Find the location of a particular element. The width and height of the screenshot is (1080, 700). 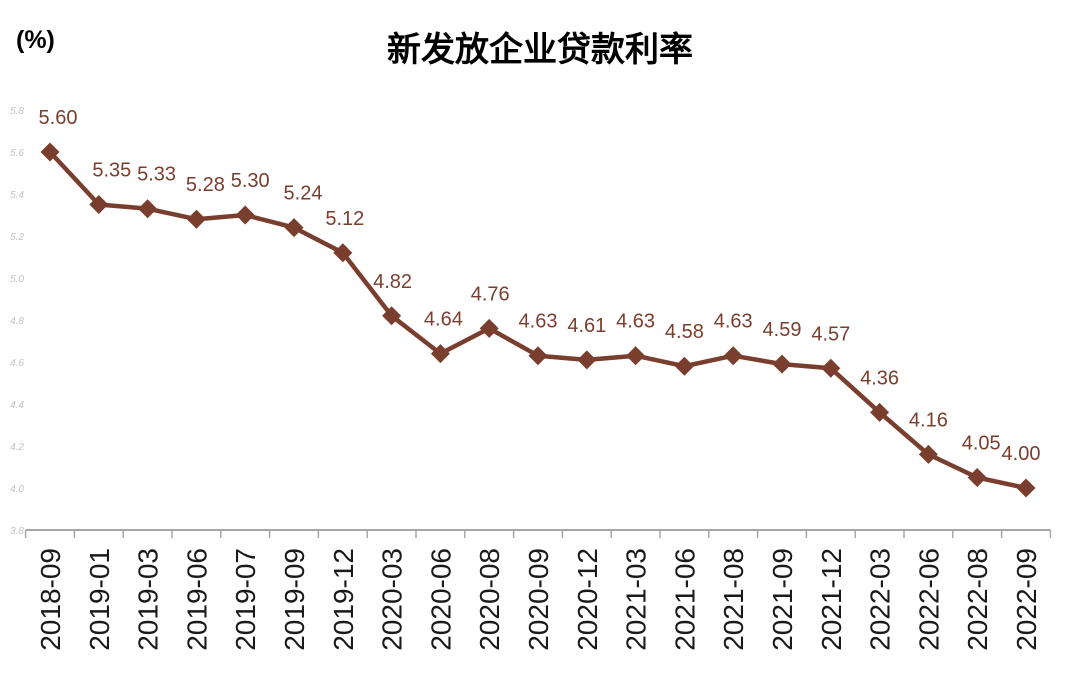

x-tick-label: 2019-06 is located at coordinates (196, 599).